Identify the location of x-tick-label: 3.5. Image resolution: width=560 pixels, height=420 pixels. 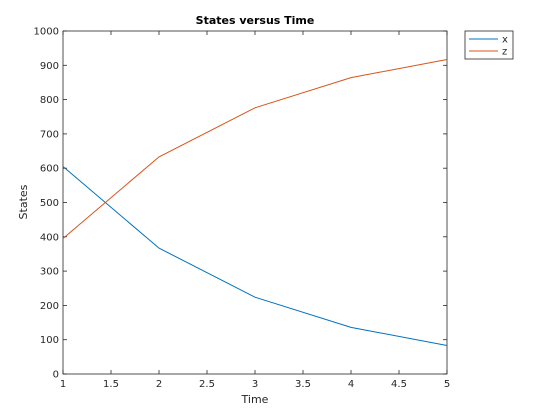
(303, 384).